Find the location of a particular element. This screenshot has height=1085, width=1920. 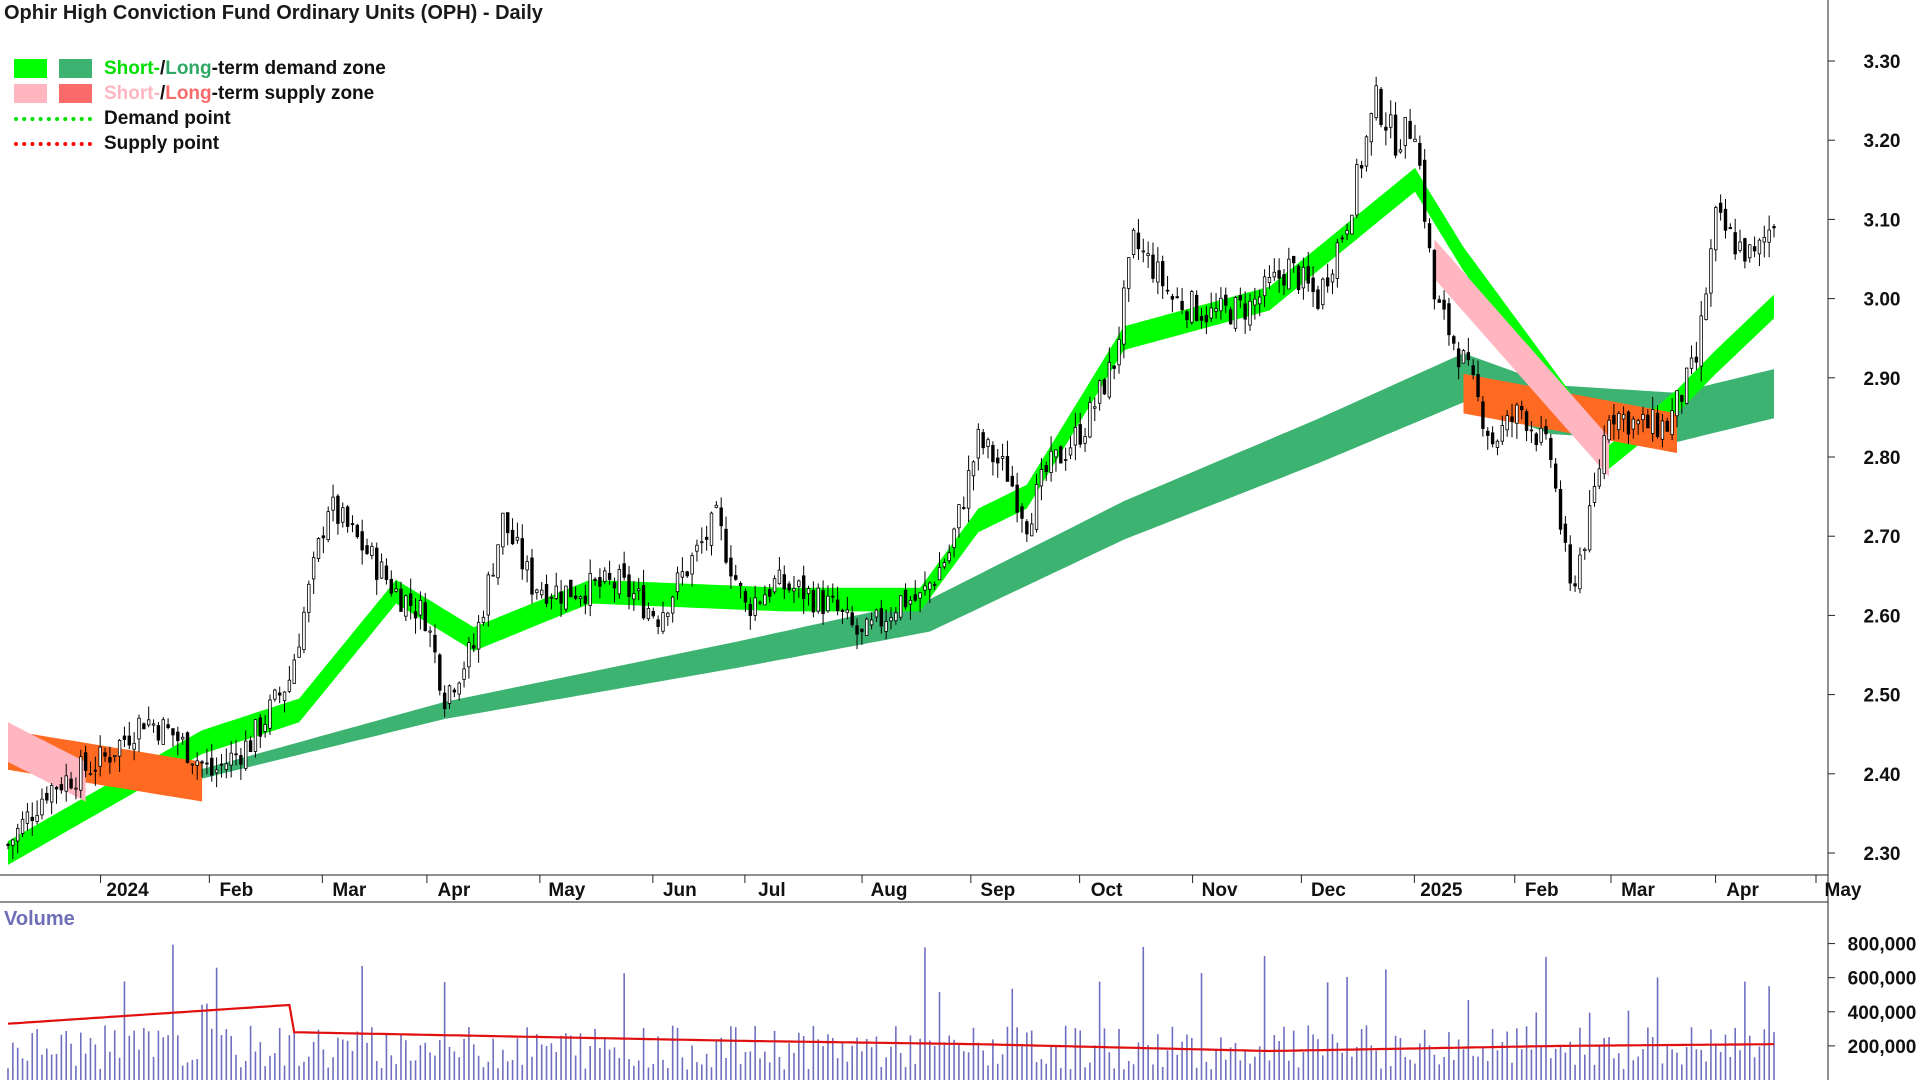

volume-layer is located at coordinates (891, 1012).